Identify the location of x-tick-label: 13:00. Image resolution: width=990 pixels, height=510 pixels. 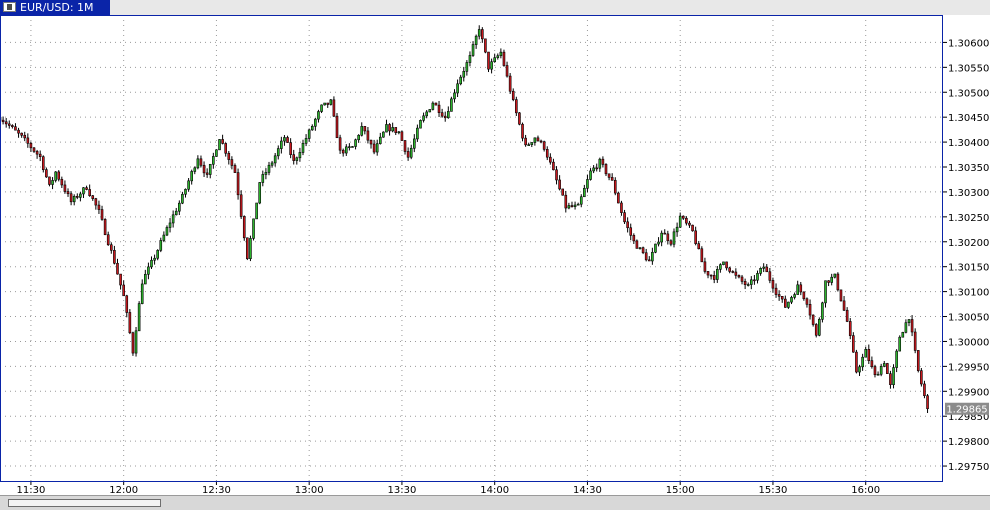
(309, 490).